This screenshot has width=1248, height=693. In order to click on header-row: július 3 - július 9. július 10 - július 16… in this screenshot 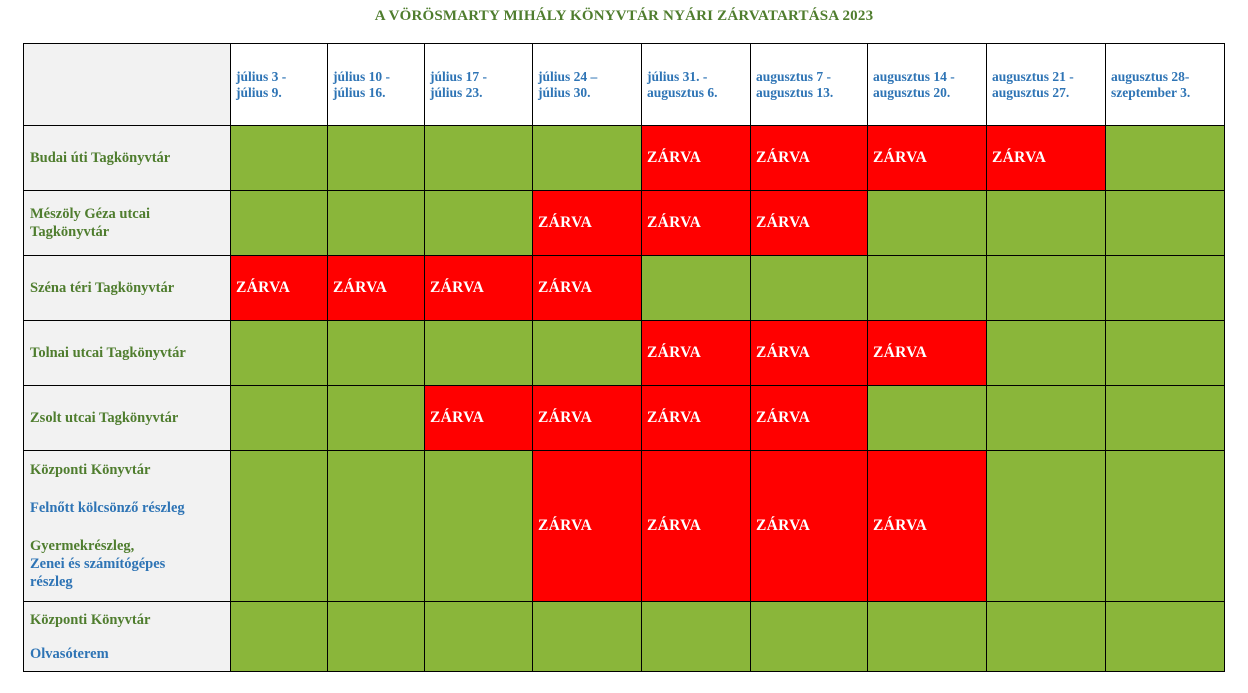, I will do `click(624, 84)`.